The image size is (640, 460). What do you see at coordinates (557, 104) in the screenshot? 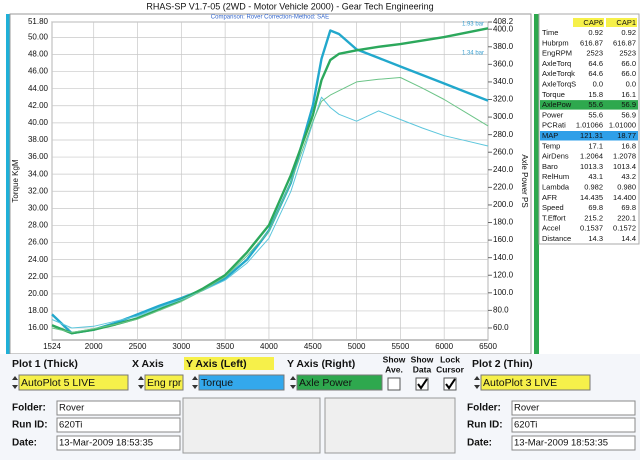
I see `readout-label: AxlePow` at bounding box center [557, 104].